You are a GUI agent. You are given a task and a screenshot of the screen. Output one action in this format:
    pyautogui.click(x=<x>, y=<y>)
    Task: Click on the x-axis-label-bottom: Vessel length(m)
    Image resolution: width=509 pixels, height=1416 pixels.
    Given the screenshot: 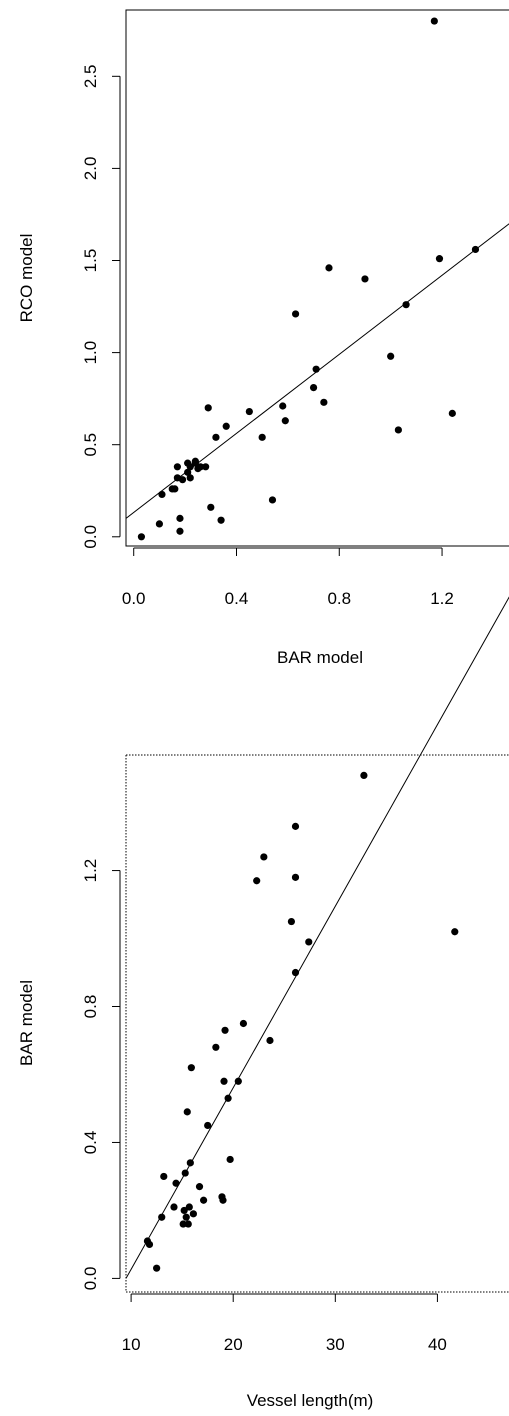 What is the action you would take?
    pyautogui.click(x=310, y=1400)
    